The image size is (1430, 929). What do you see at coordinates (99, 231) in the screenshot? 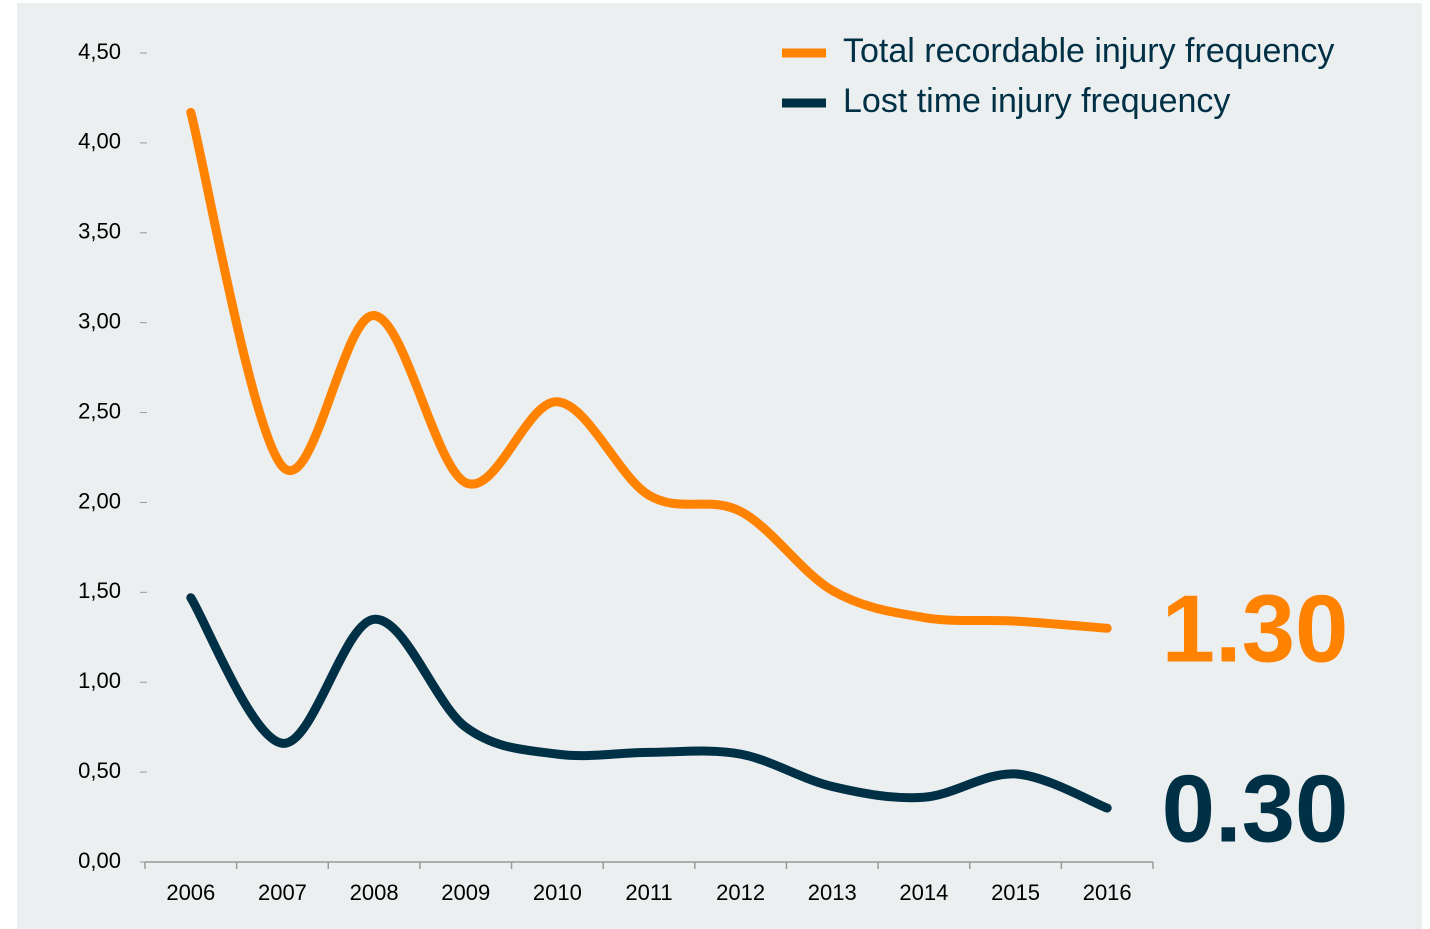
I see `y-tick-label: 3,50` at bounding box center [99, 231].